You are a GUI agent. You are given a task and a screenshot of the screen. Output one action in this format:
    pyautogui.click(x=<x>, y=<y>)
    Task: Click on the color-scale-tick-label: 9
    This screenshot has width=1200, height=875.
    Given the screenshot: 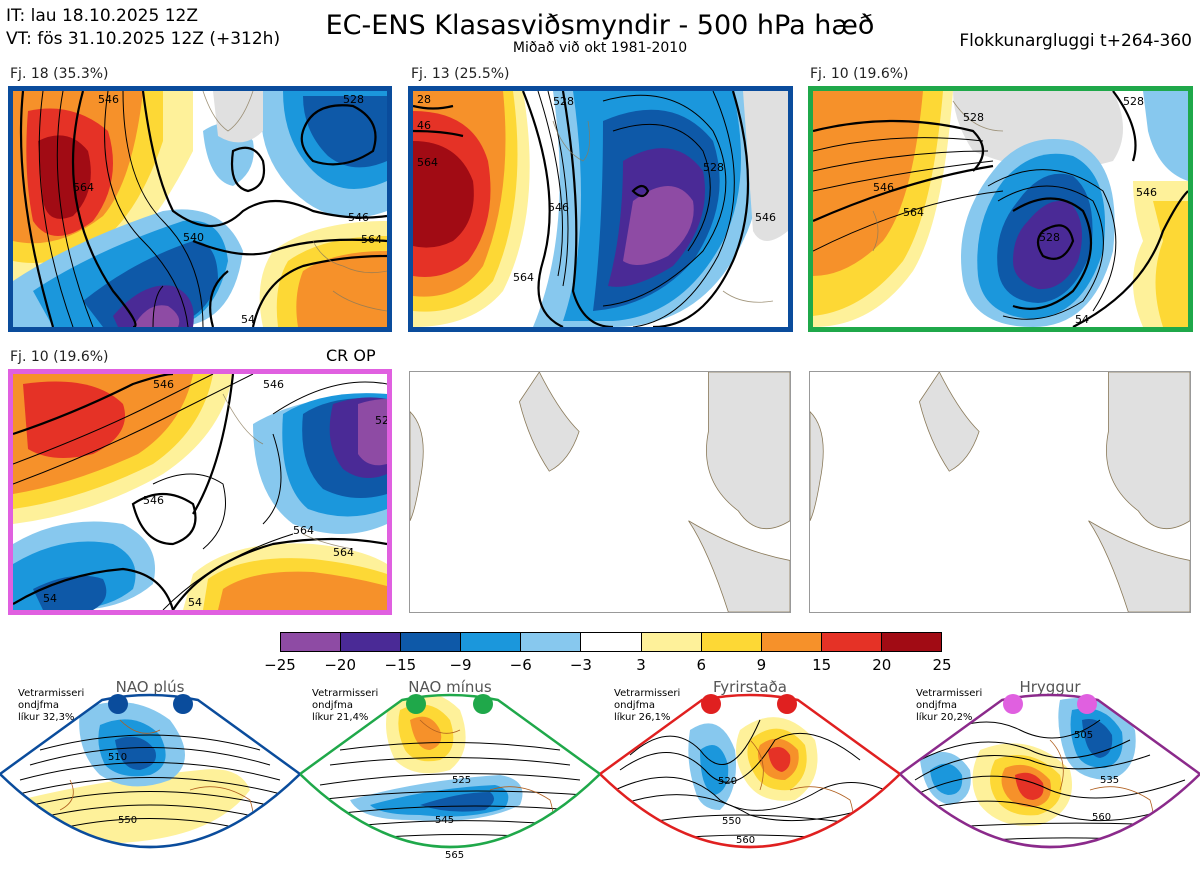 What is the action you would take?
    pyautogui.click(x=761, y=665)
    